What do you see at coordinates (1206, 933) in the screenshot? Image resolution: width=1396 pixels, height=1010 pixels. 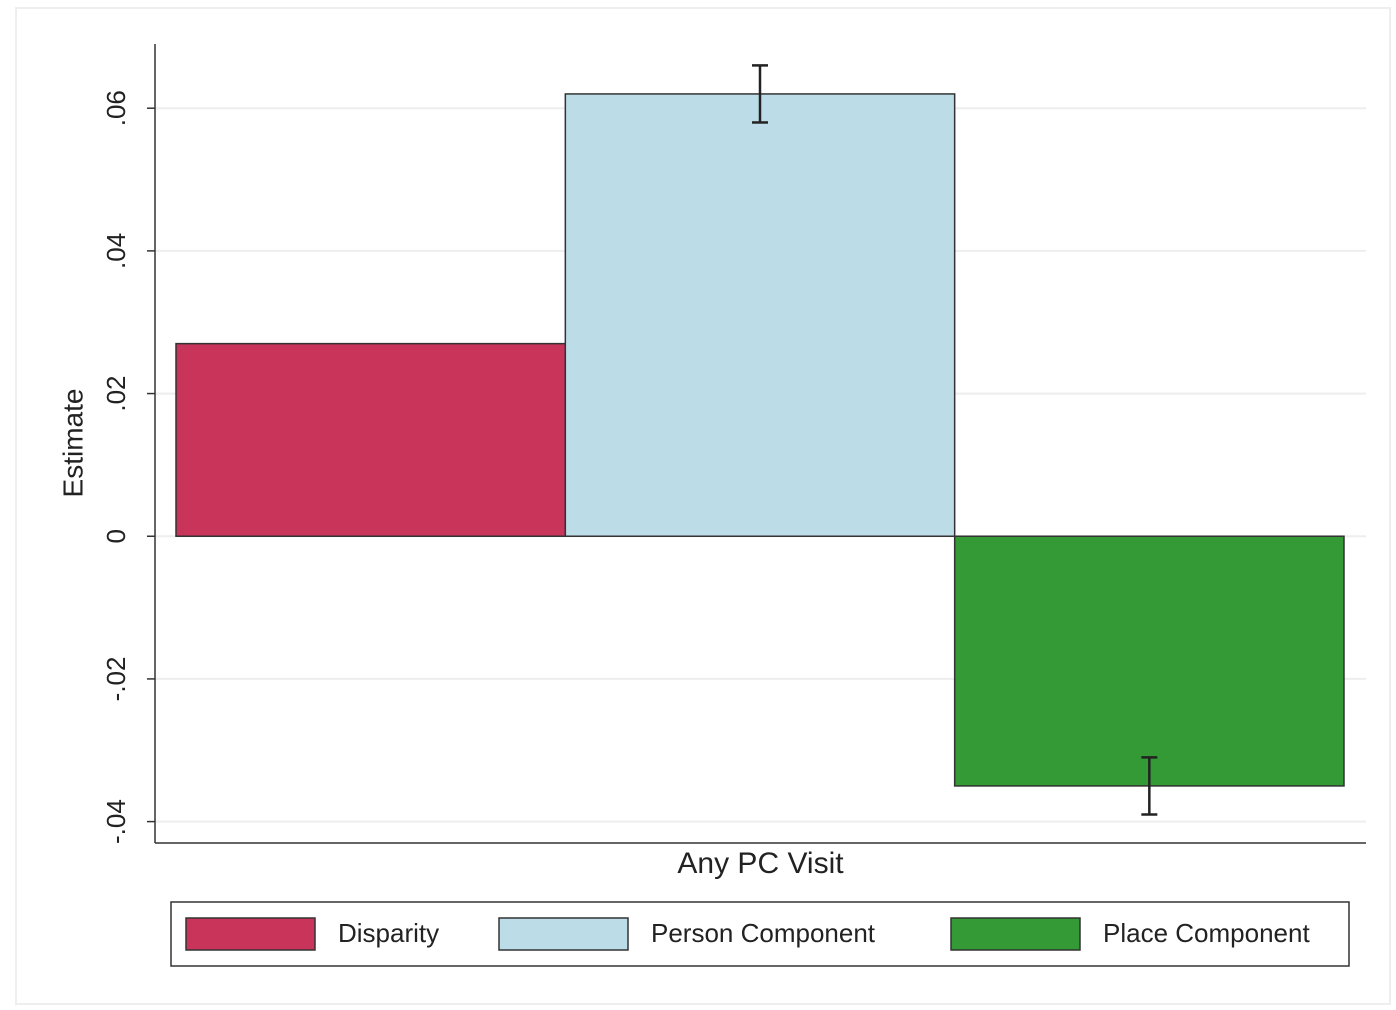 I see `legend-label: Place Component` at bounding box center [1206, 933].